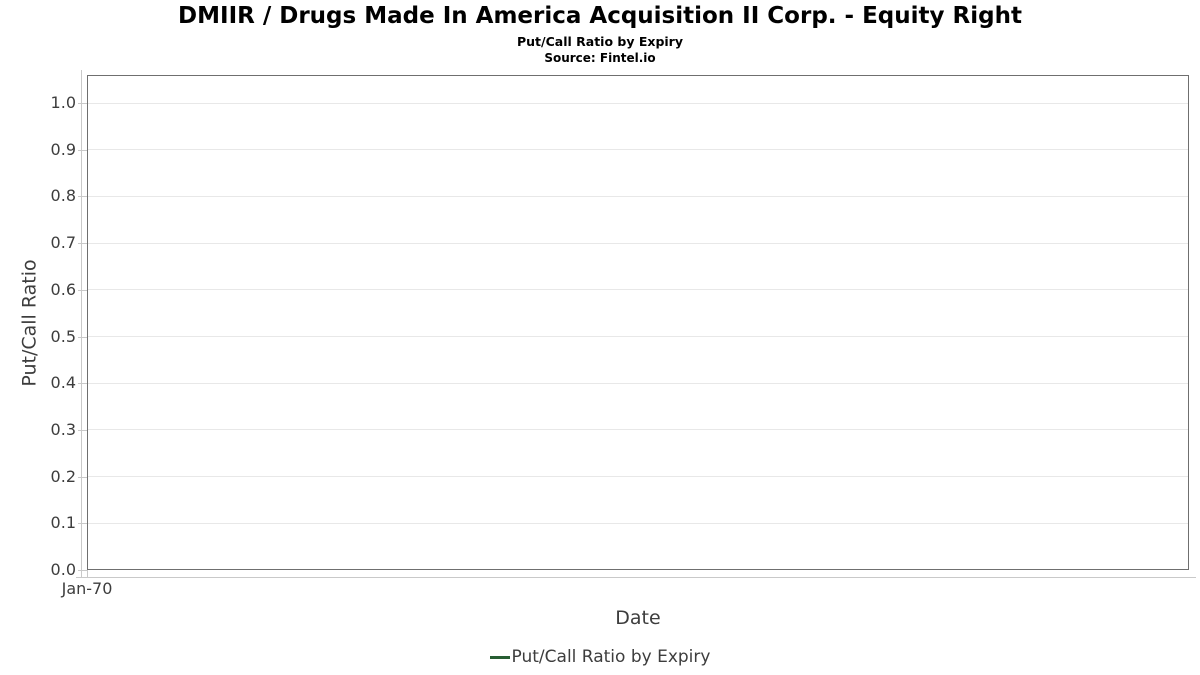 The width and height of the screenshot is (1200, 675). Describe the element at coordinates (600, 41) in the screenshot. I see `chart-subtitle: Put/Call Ratio by Expiry` at that location.